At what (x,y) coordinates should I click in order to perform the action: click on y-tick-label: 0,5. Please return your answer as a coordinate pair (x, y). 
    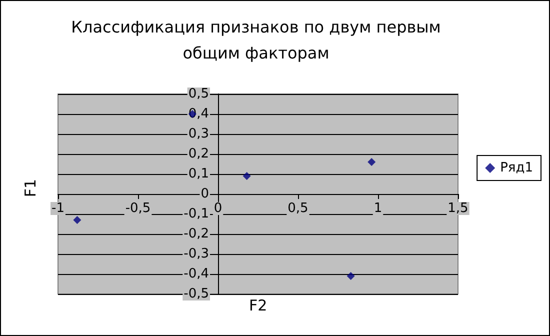
    Looking at the image, I should click on (198, 94).